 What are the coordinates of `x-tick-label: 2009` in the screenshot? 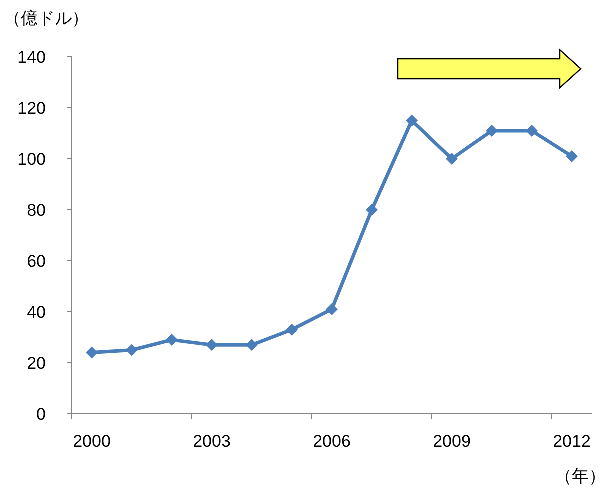 It's located at (452, 441).